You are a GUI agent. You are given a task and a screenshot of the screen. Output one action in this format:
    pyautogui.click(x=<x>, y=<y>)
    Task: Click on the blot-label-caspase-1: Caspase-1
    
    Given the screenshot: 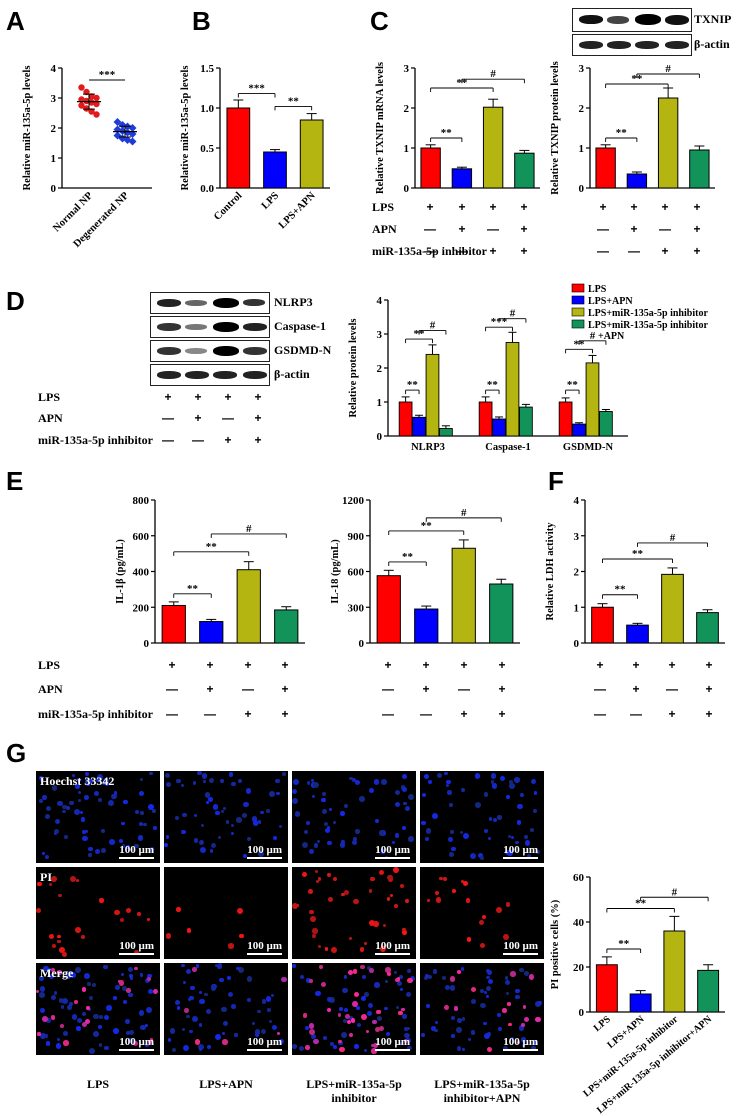 What is the action you would take?
    pyautogui.click(x=300, y=326)
    